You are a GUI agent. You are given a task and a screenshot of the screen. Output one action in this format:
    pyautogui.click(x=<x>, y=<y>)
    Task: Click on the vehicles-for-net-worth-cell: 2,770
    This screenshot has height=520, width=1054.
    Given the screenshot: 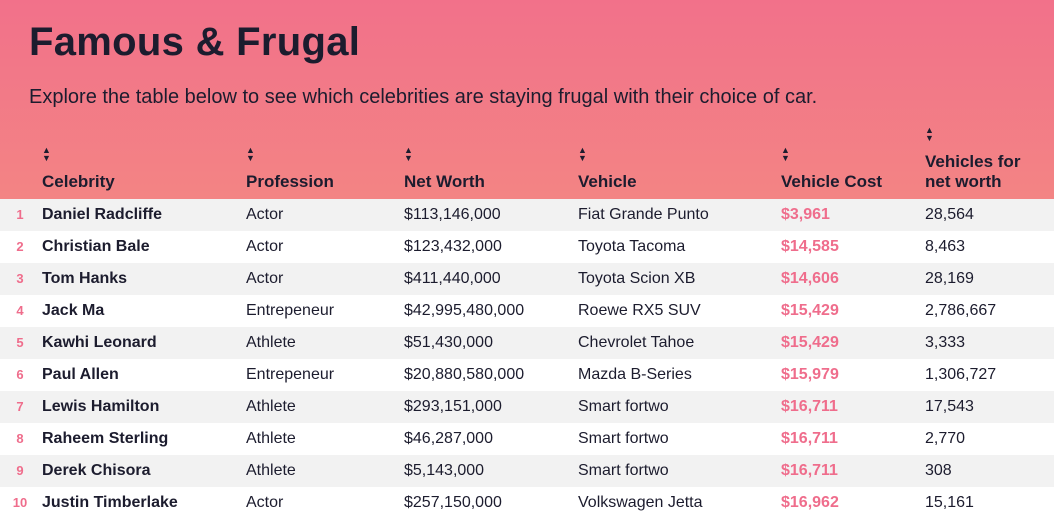 What is the action you would take?
    pyautogui.click(x=945, y=438)
    